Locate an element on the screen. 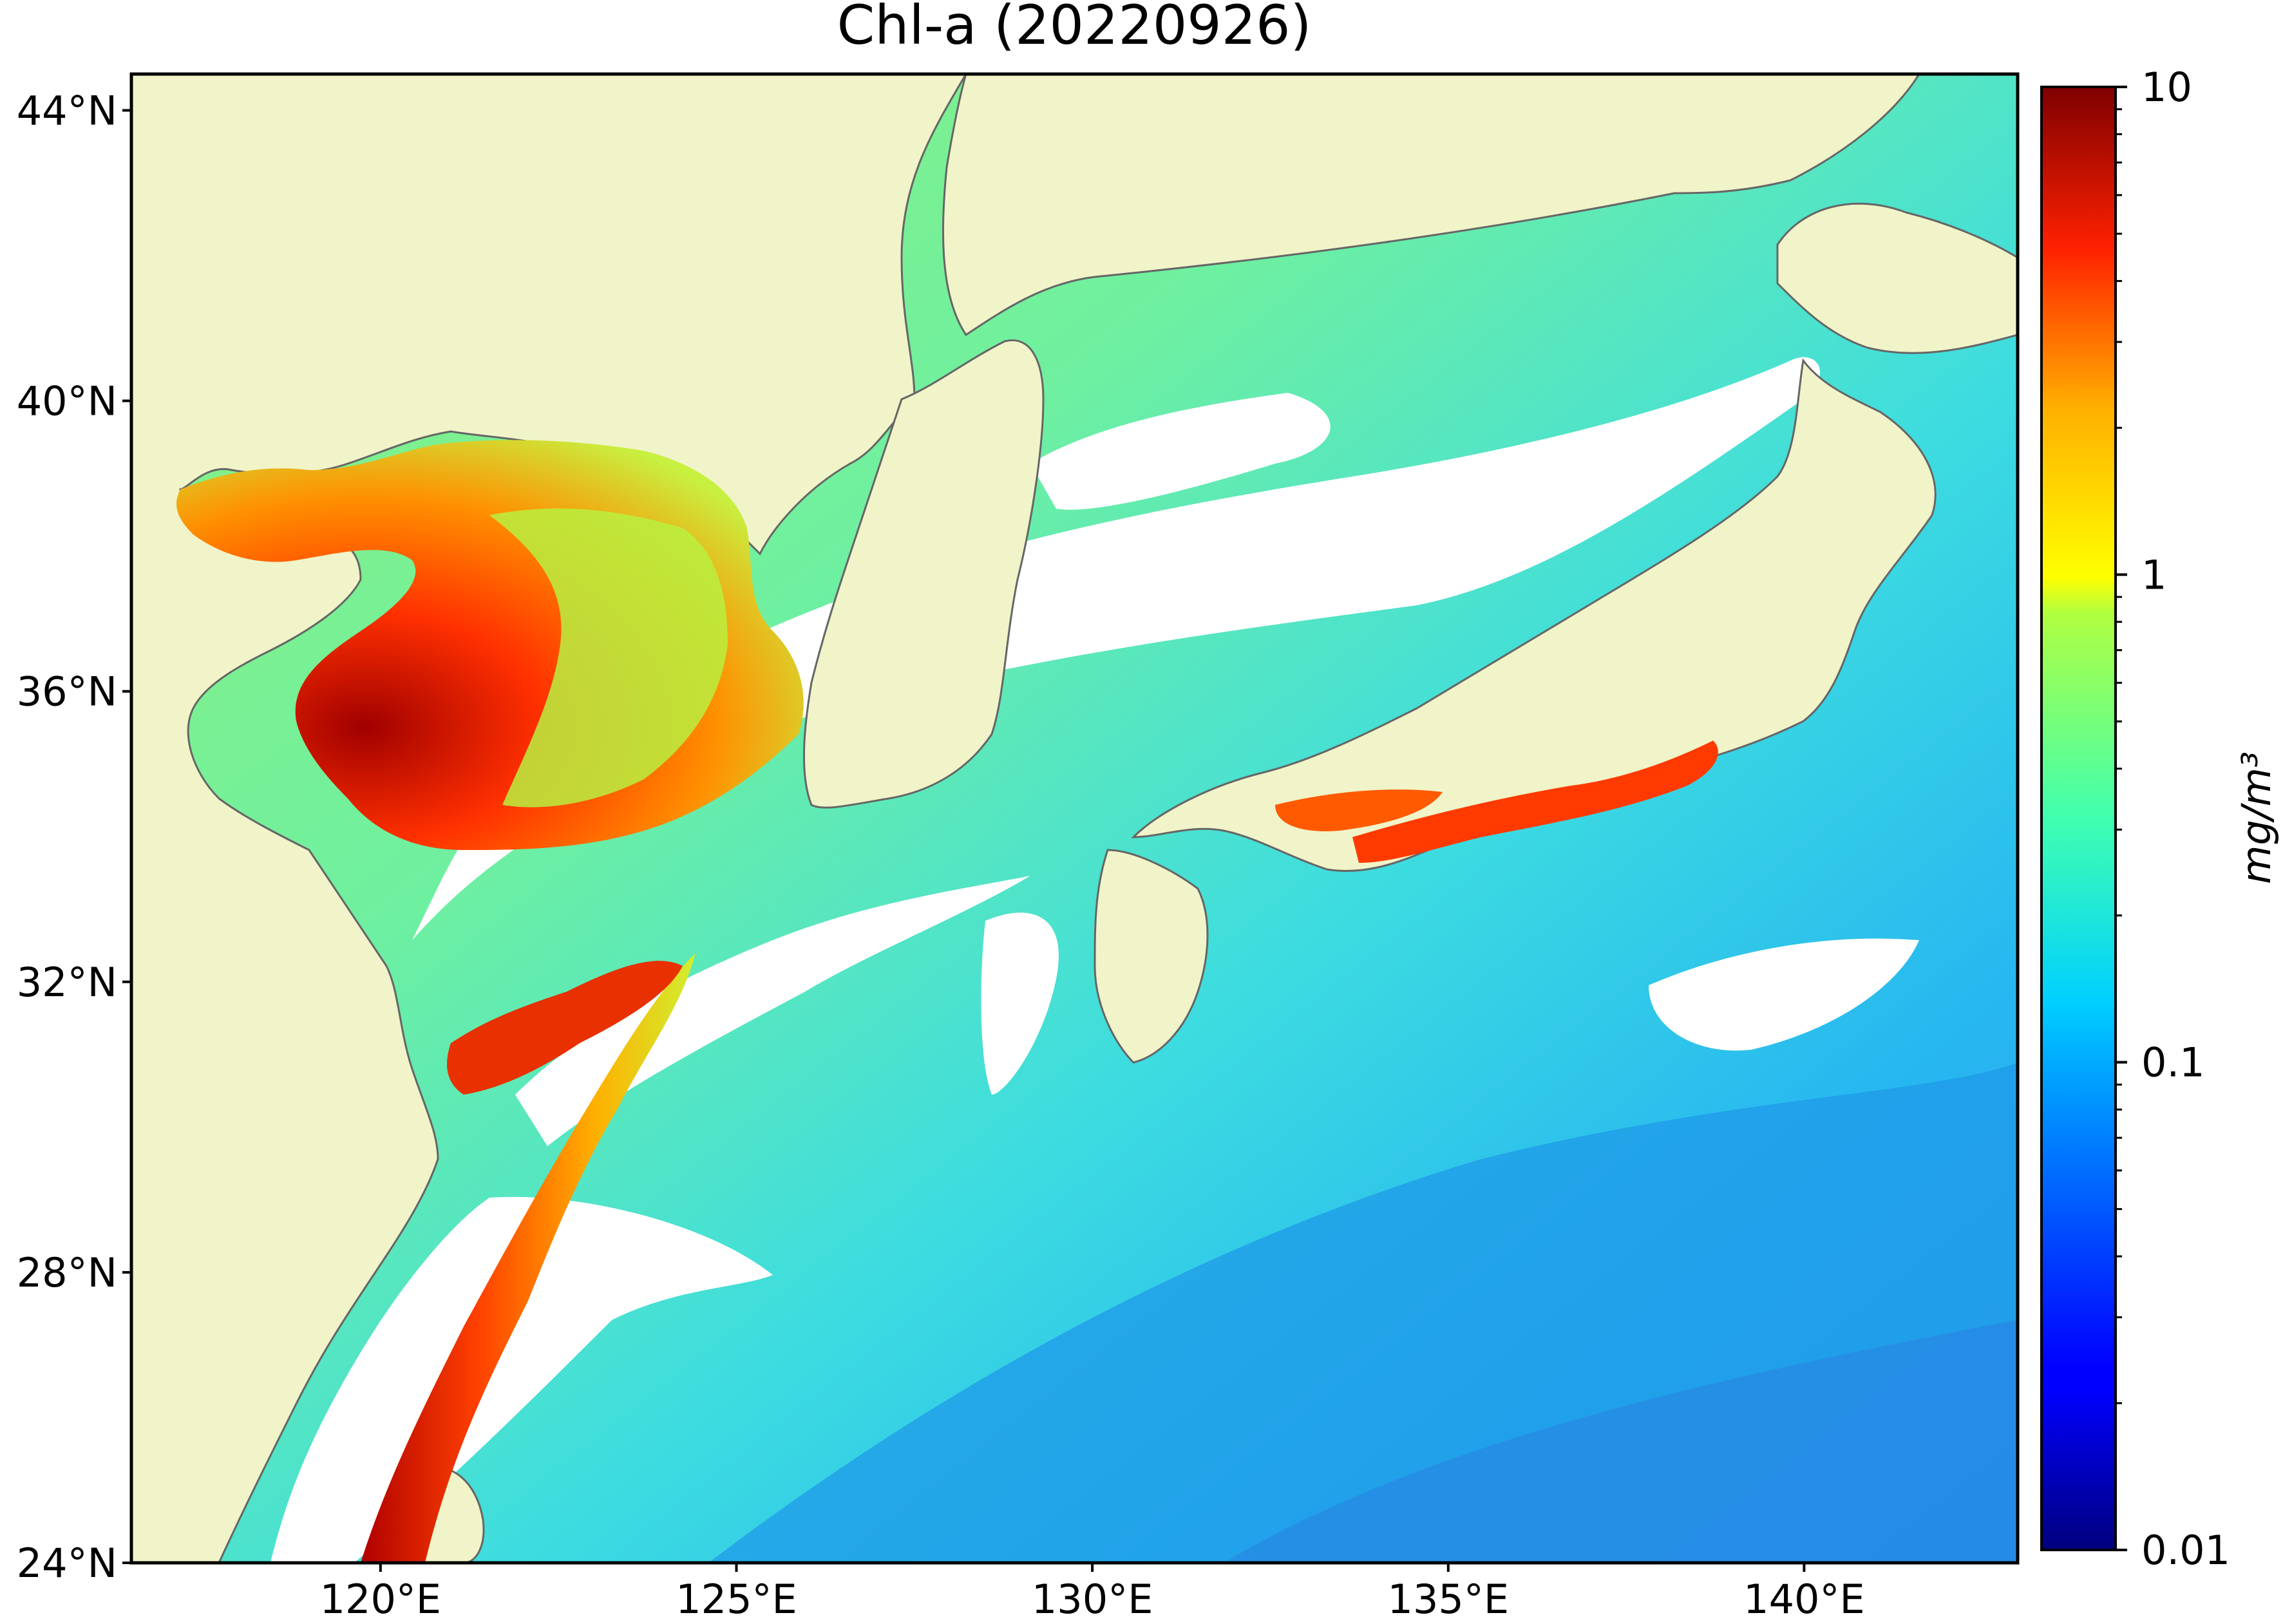  land-russia is located at coordinates (1431, 206).